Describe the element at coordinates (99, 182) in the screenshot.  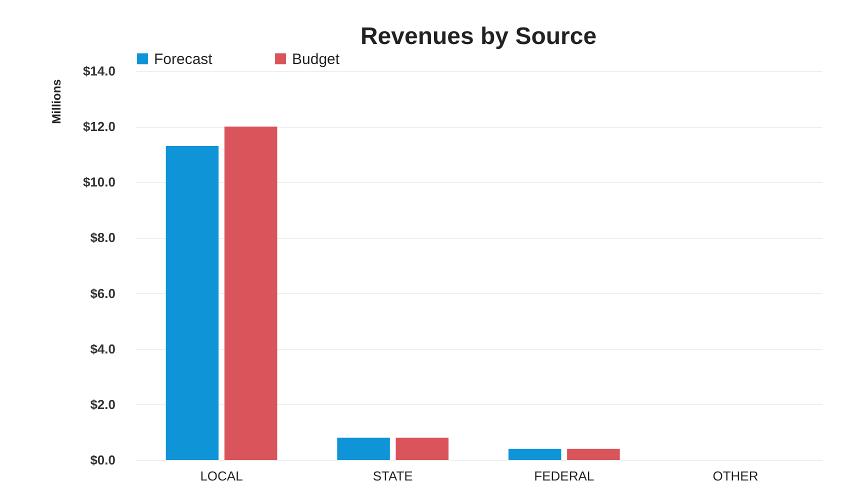
I see `y-tick-label: $10.0` at that location.